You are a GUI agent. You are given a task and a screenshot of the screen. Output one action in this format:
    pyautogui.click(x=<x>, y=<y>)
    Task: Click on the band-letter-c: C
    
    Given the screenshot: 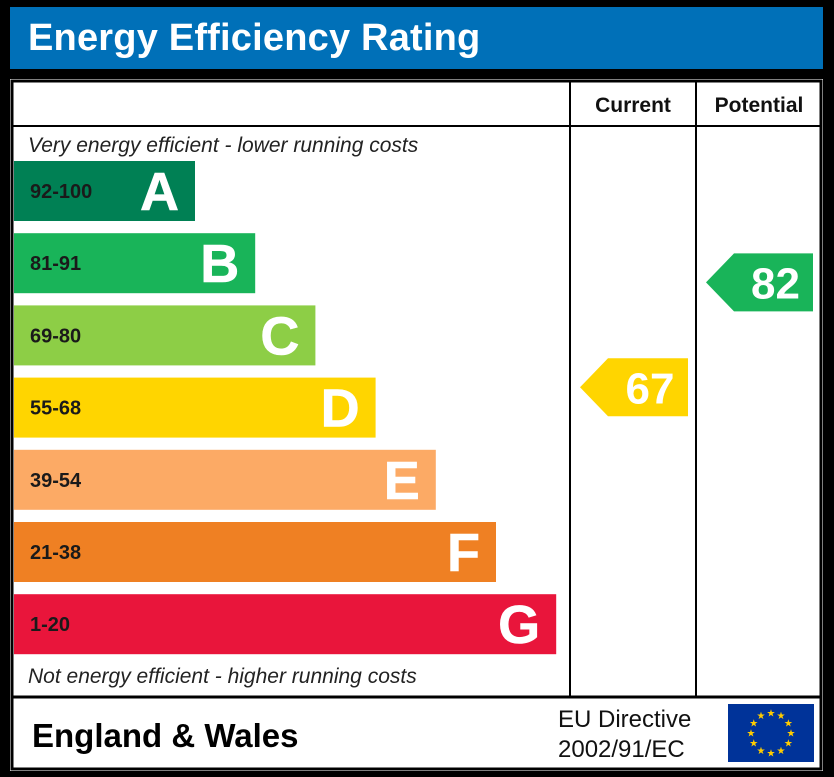 What is the action you would take?
    pyautogui.click(x=279, y=336)
    